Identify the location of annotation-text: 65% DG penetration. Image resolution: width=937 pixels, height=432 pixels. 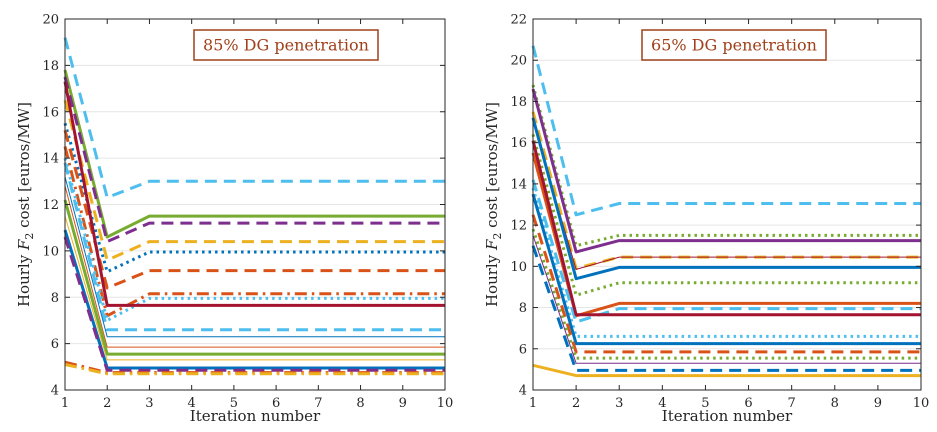
(734, 45).